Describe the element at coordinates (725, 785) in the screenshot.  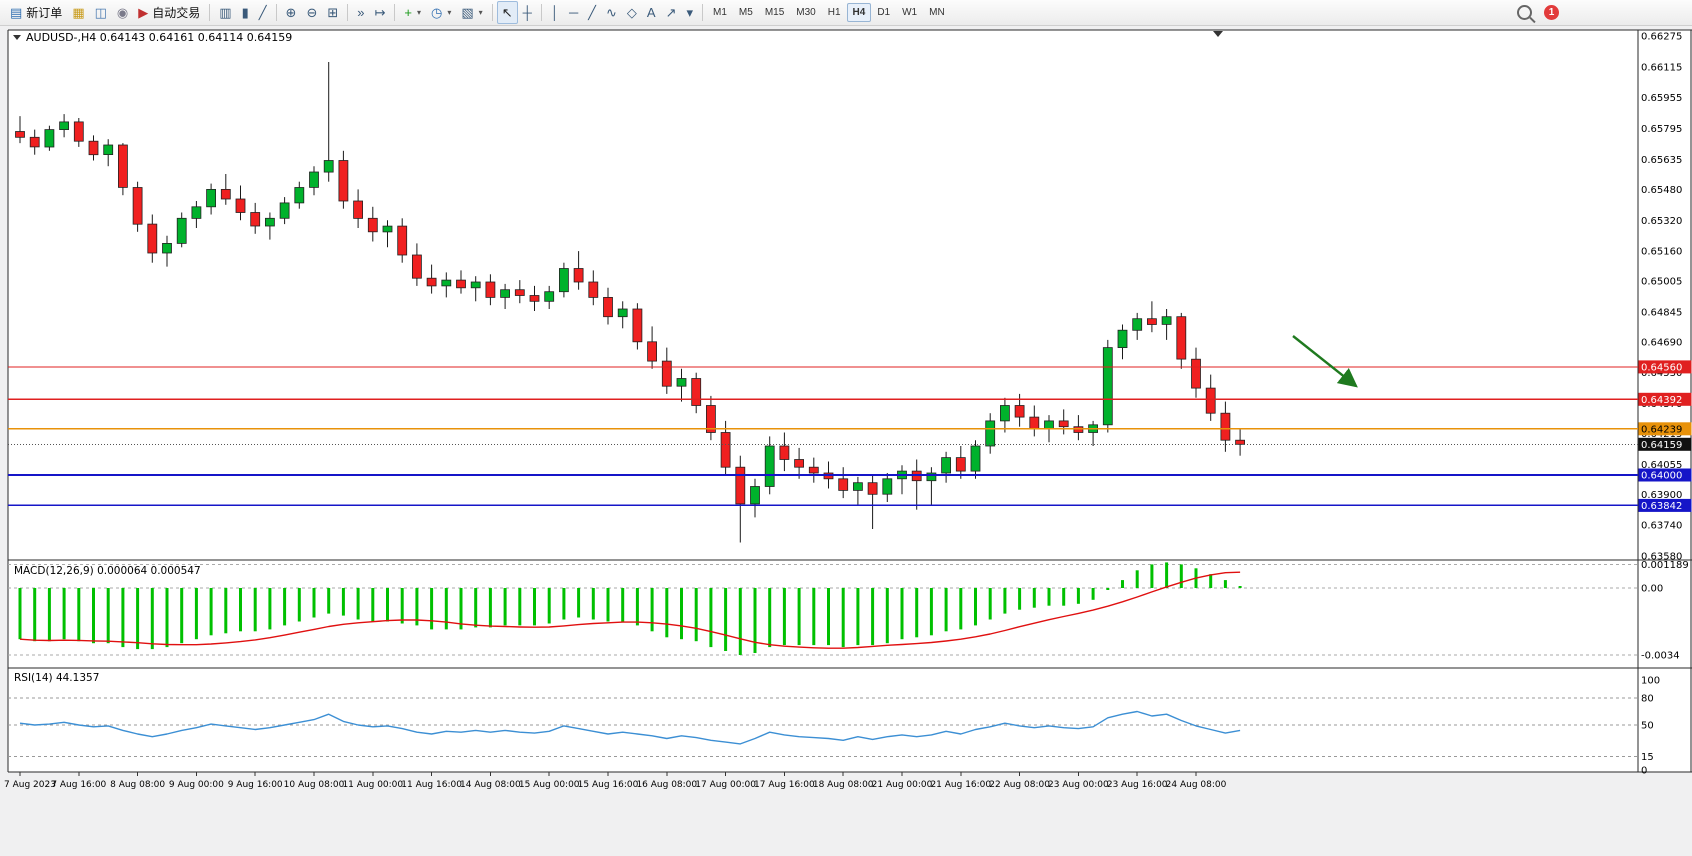
I see `svg-text: 17 Aug 00:00` at that location.